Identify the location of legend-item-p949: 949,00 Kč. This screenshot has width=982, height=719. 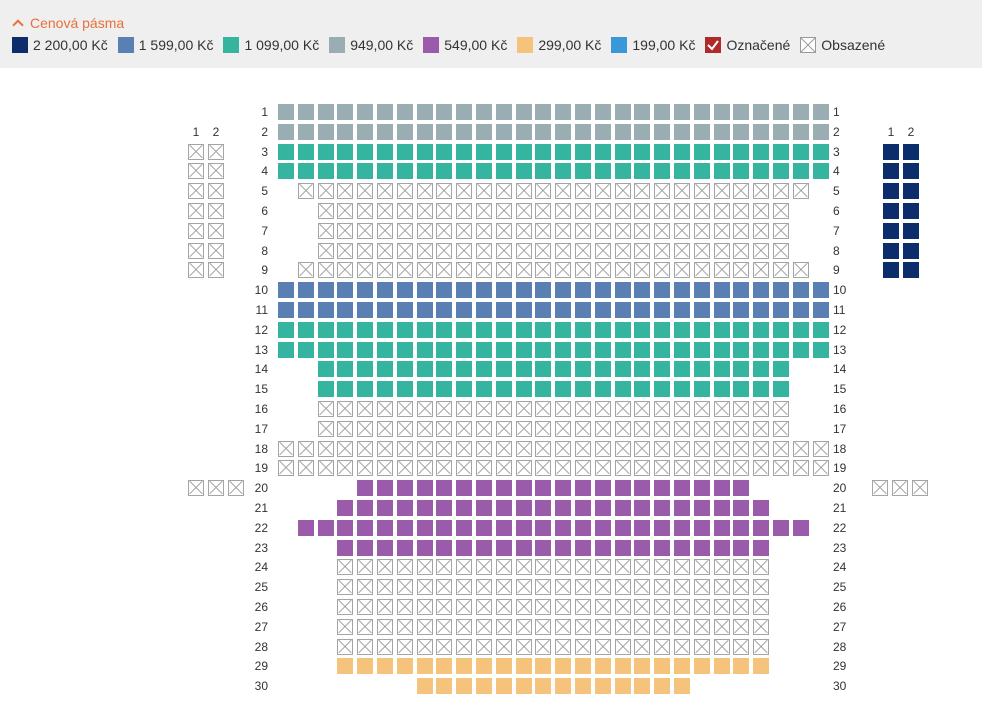
(371, 45).